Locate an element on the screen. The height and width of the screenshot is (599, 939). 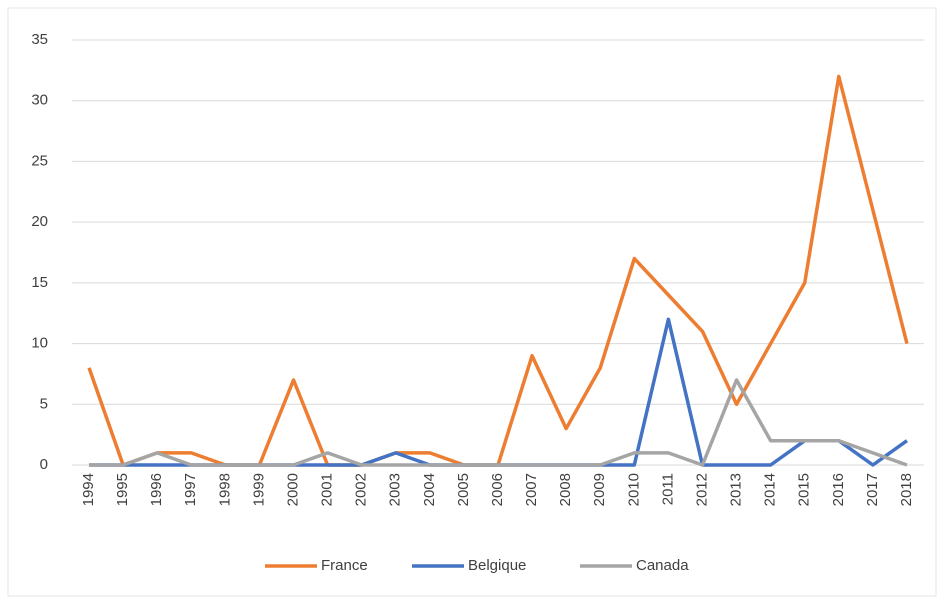
x-tick-label: 1997 is located at coordinates (190, 489).